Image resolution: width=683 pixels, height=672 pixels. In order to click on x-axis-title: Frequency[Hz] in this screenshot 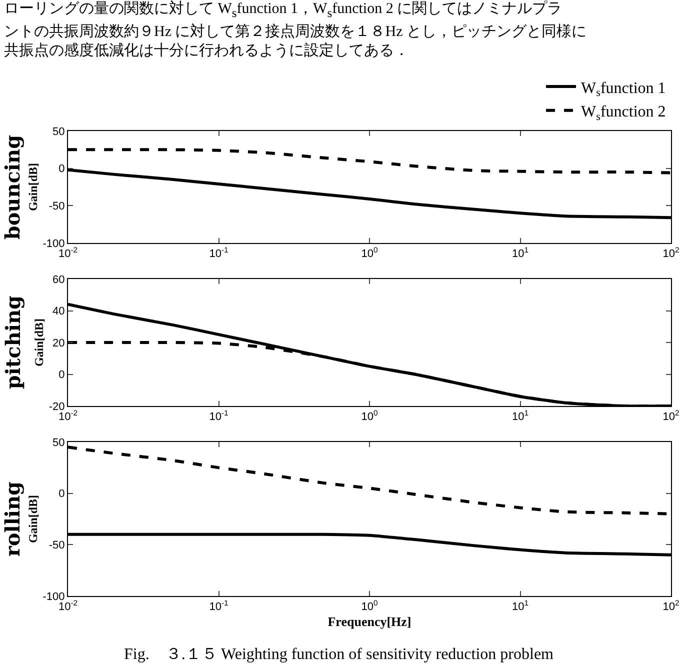, I will do `click(370, 621)`.